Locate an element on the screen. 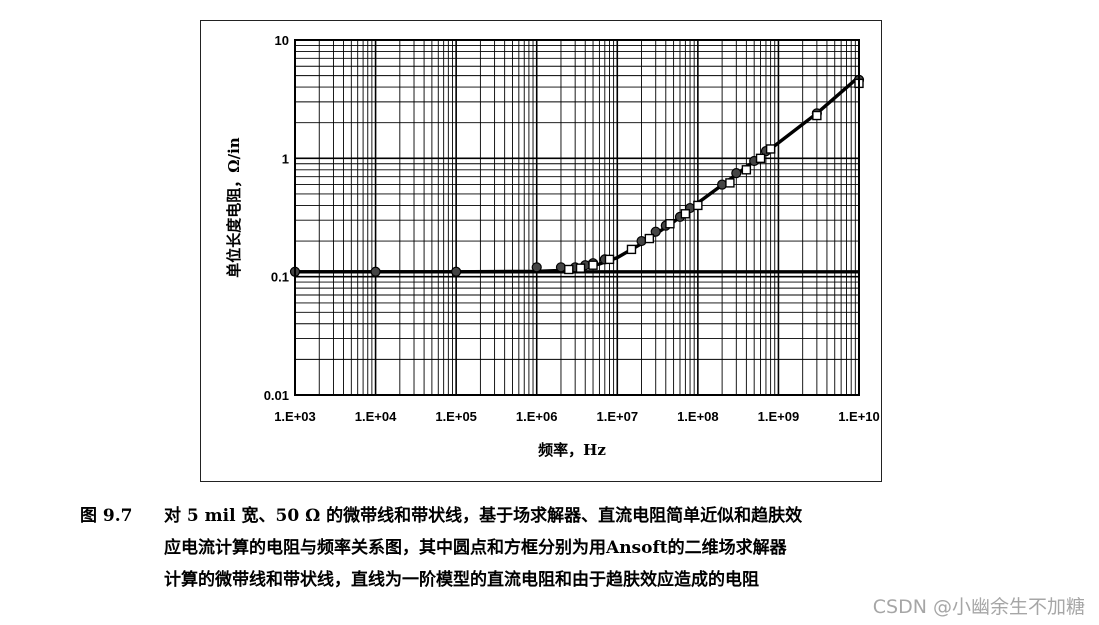 The height and width of the screenshot is (625, 1099). caption-line-3: 计算的微带线和带状线，直线为一阶模型的直流电阻和由于趋肤效应造成的电阻 is located at coordinates (461, 580).